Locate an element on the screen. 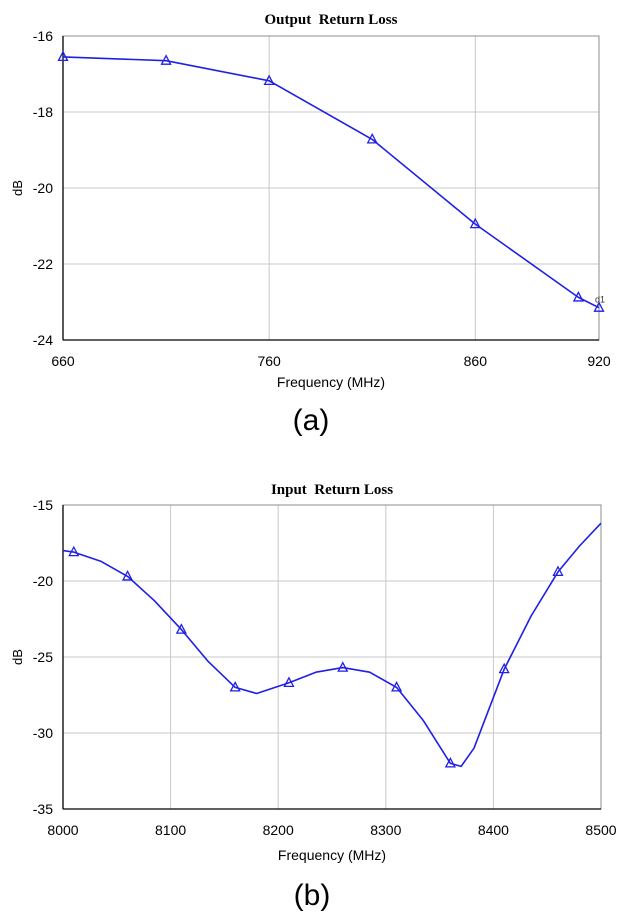 This screenshot has width=617, height=912. x-tick-label: 920 is located at coordinates (599, 361).